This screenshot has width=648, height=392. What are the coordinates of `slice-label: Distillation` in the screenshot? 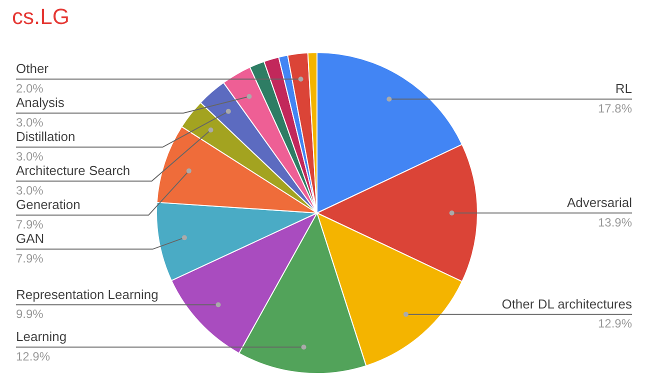 It's located at (46, 136).